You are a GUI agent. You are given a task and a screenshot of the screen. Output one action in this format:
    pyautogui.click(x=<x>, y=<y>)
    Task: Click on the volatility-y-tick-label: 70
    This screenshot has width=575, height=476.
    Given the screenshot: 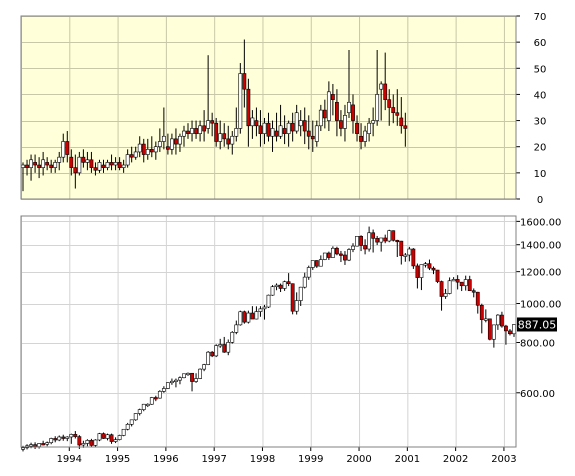 What is the action you would take?
    pyautogui.click(x=540, y=17)
    